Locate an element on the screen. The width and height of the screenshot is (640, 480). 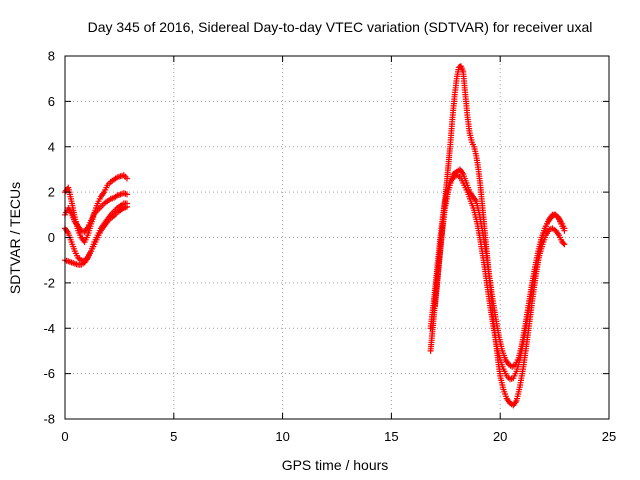
x-tick-label: 15 is located at coordinates (391, 436).